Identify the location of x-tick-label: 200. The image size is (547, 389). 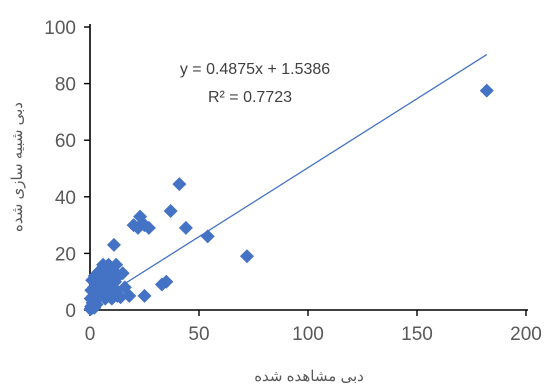
(526, 334).